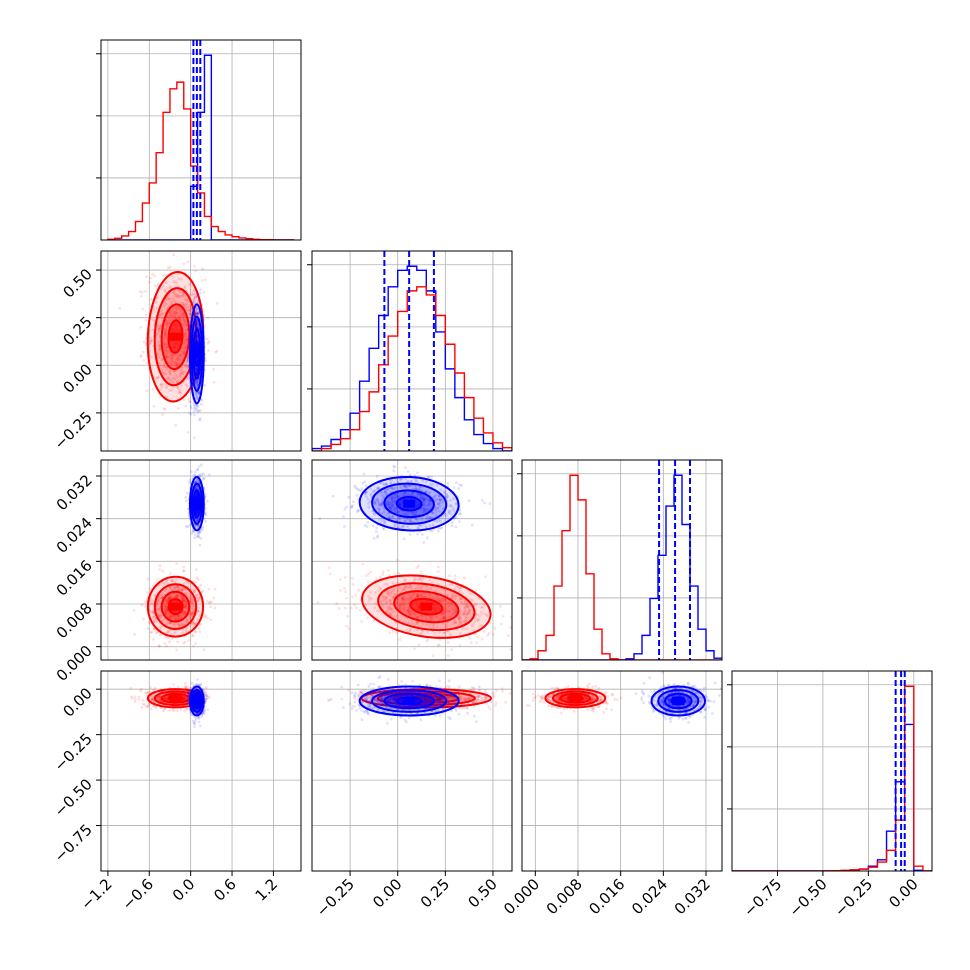 Image resolution: width=970 pixels, height=970 pixels. Describe the element at coordinates (74, 535) in the screenshot. I see `y-tick-label: 0.024` at that location.